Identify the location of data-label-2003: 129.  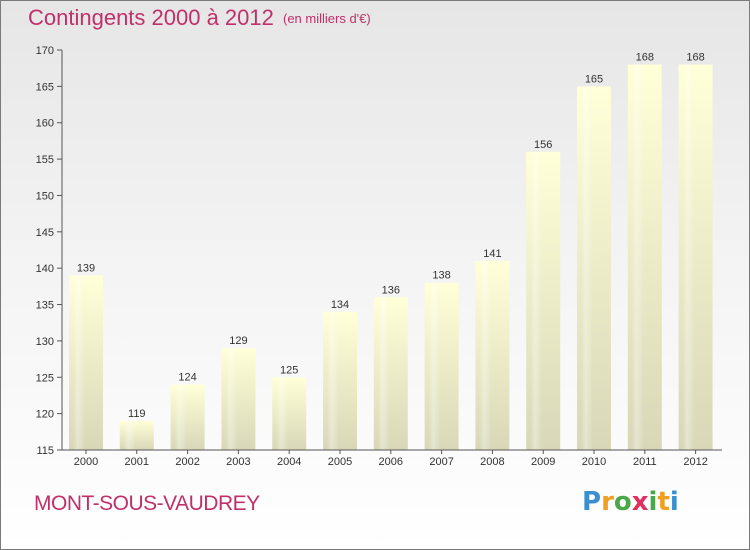
(238, 341).